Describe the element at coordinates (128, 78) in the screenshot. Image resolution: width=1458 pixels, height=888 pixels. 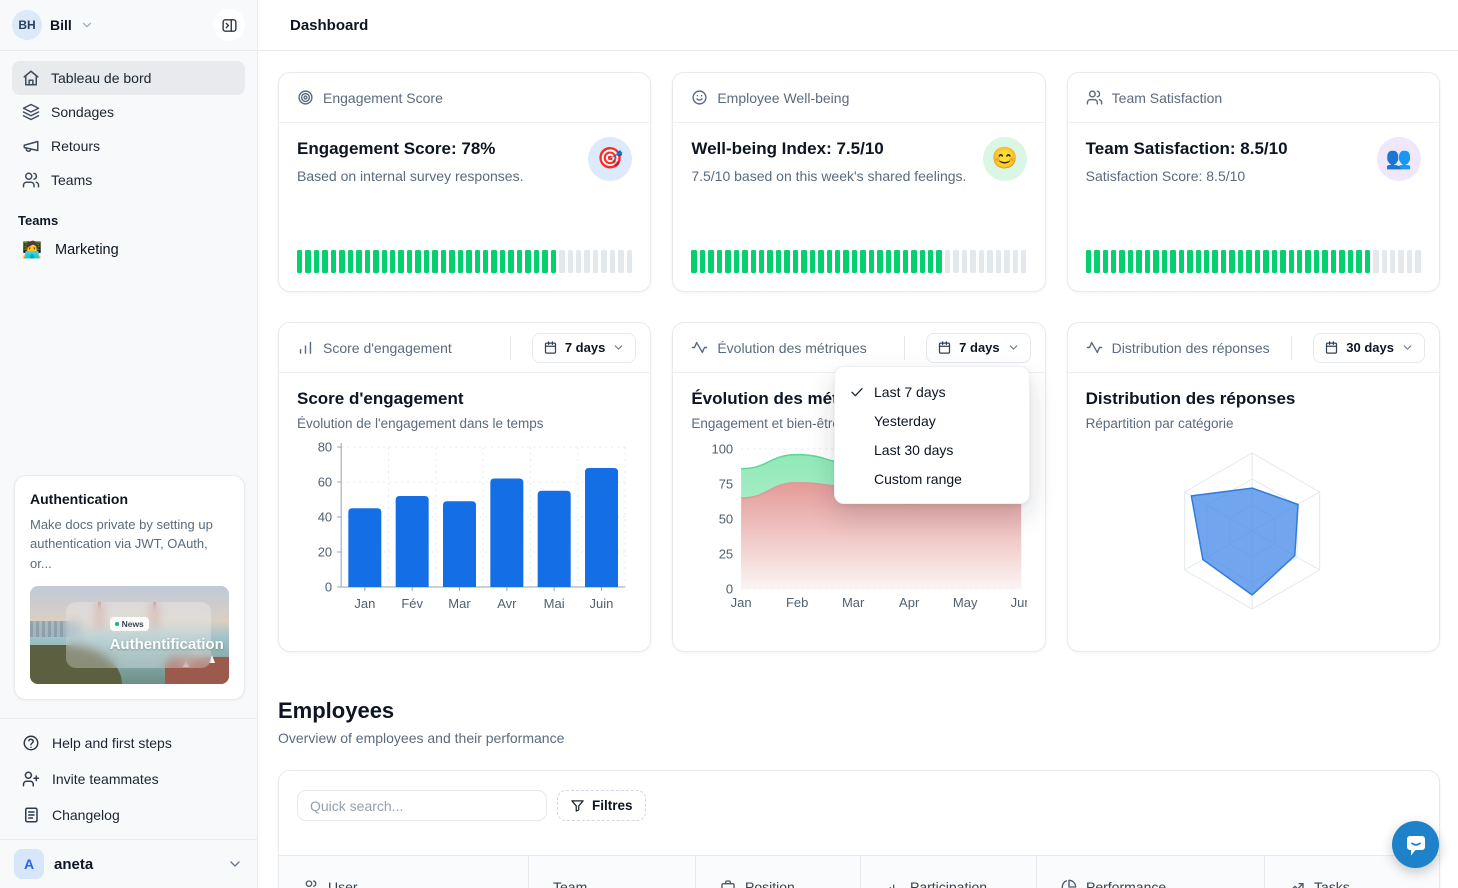
I see `sidebar-item-tableau-de-bord: Tableau de bord` at that location.